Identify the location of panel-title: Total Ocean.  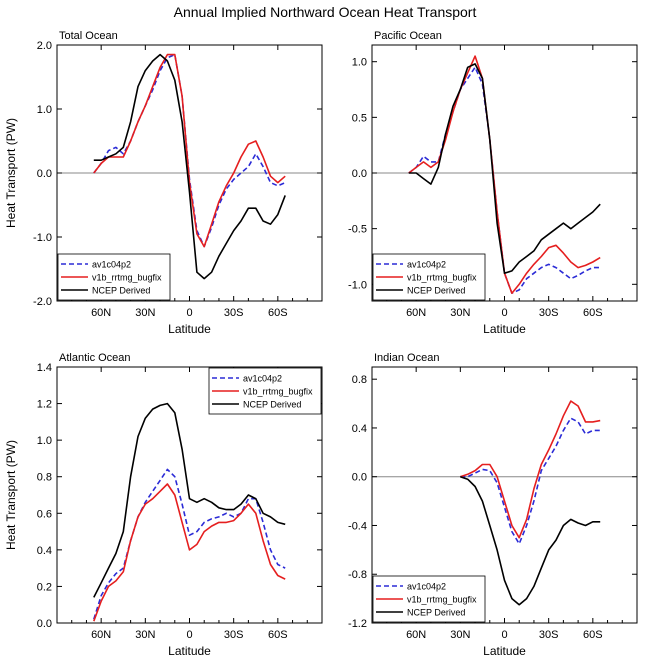
(88, 36).